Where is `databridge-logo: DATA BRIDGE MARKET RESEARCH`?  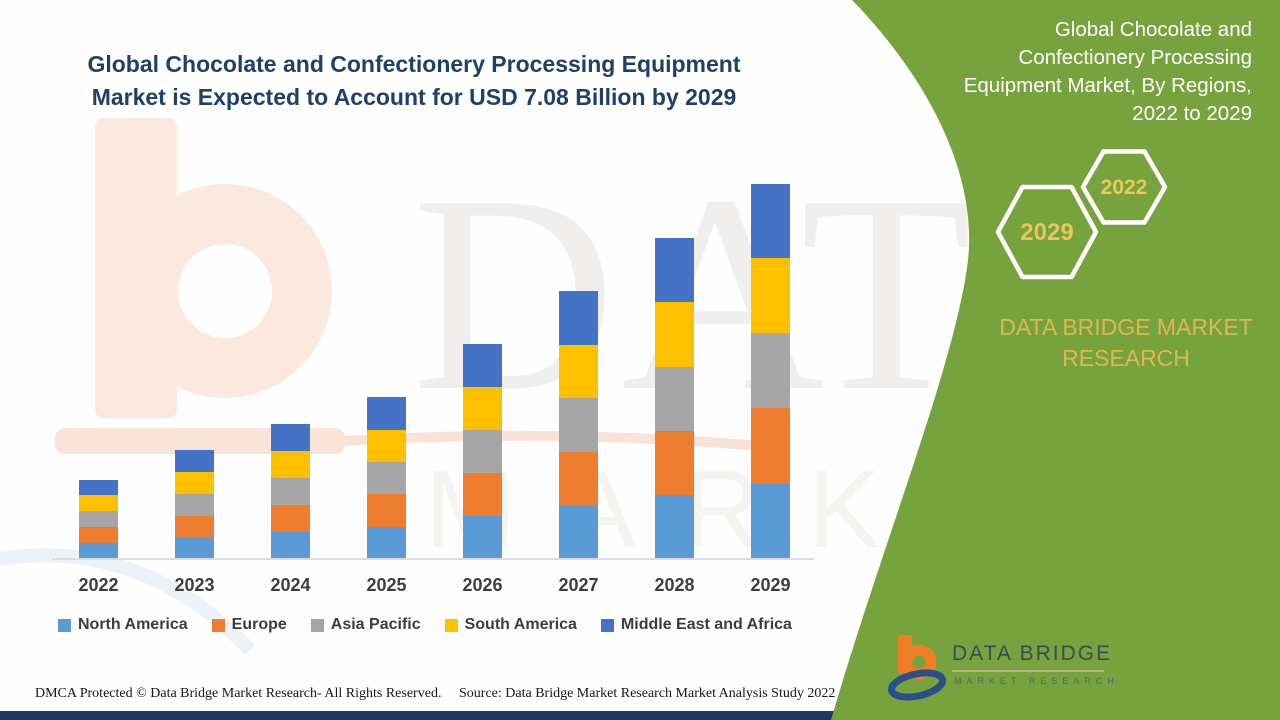 databridge-logo: DATA BRIDGE MARKET RESEARCH is located at coordinates (1008, 673).